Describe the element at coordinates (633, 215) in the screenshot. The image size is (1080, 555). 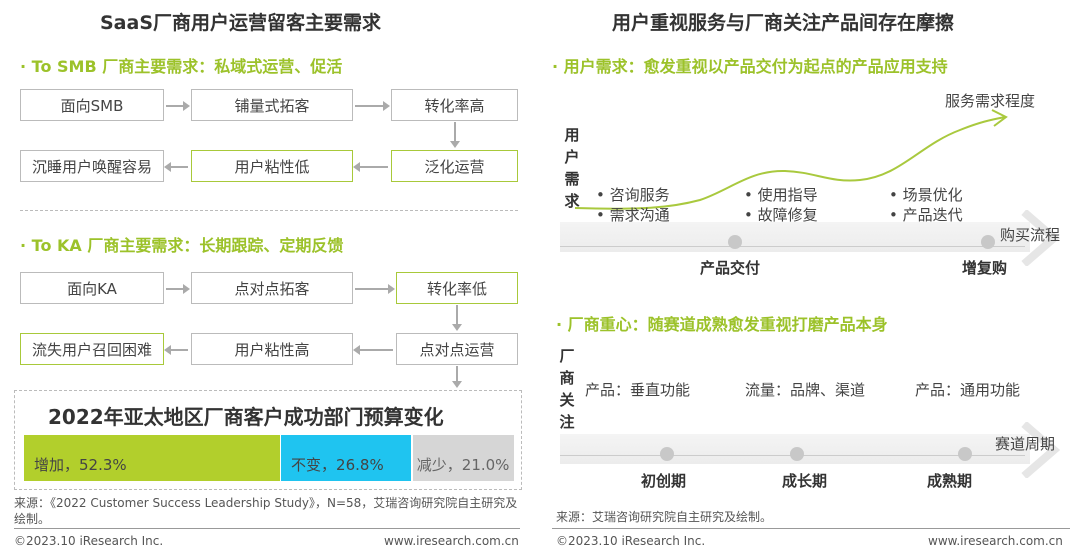
I see `bullet-item: • 需求沟通` at that location.